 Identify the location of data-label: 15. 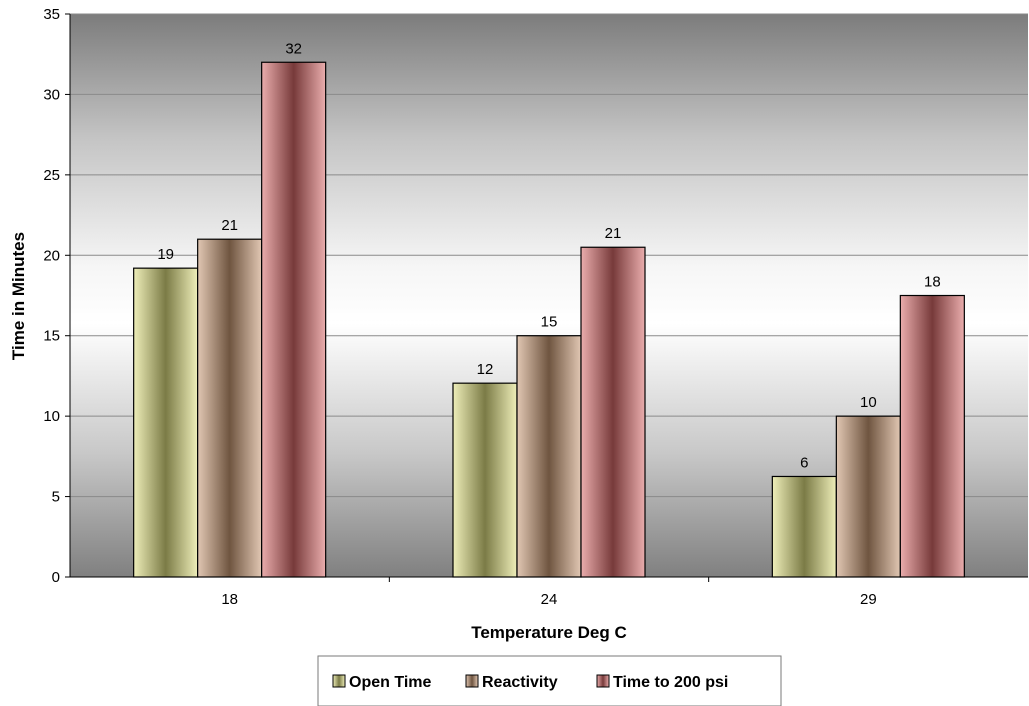
(549, 322).